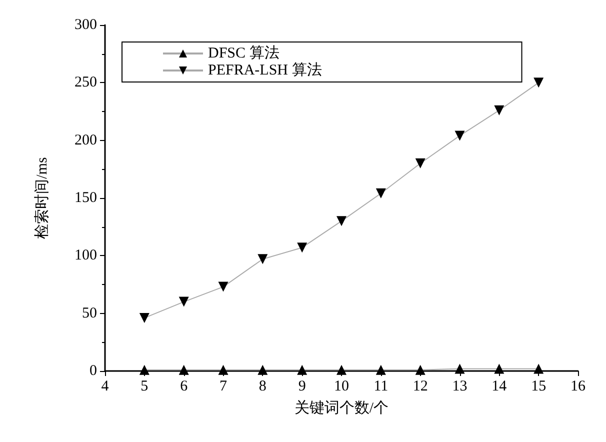 Image resolution: width=606 pixels, height=442 pixels. I want to click on y-tick-label: 300, so click(85, 25).